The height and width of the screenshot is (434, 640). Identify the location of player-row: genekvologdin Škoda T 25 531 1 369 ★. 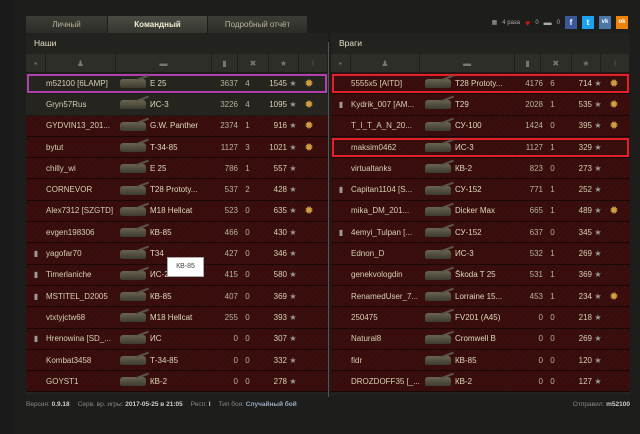
(480, 275).